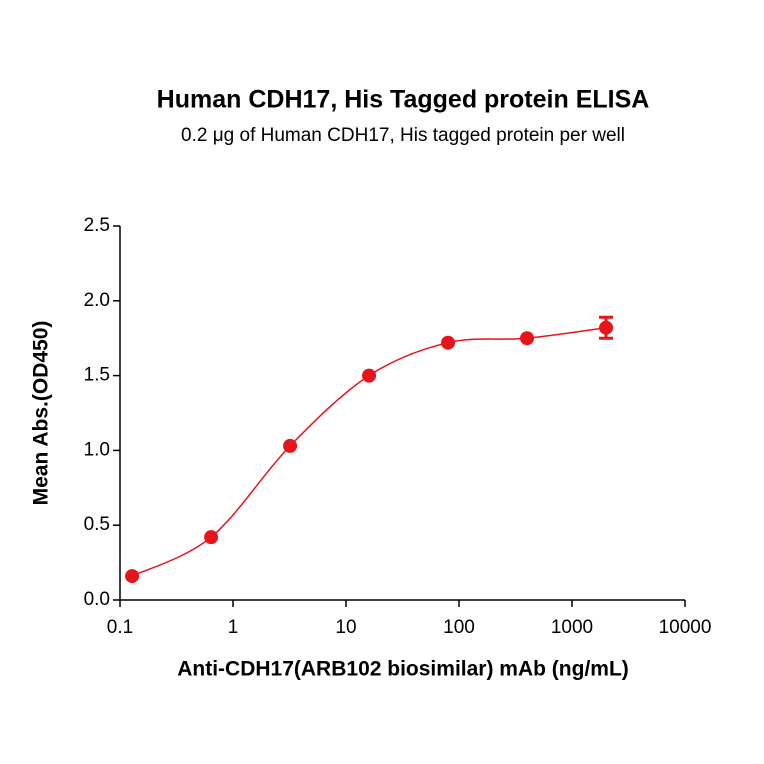  Describe the element at coordinates (403, 100) in the screenshot. I see `chart-title: Human CDH17, His Tagged protein ELISA` at that location.